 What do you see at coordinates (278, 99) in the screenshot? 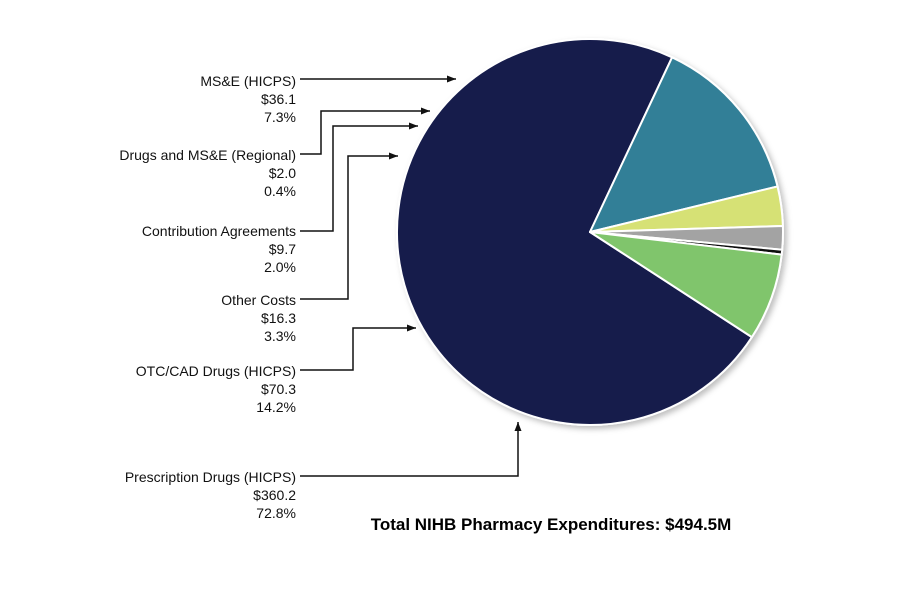
I see `label-value-msande-hicps: $36.1` at bounding box center [278, 99].